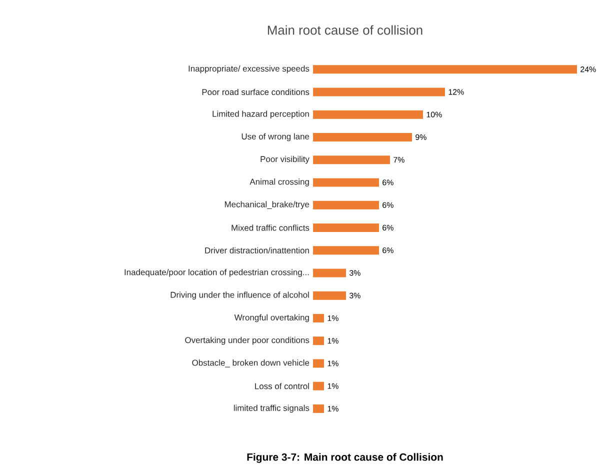 This screenshot has width=612, height=472. What do you see at coordinates (247, 340) in the screenshot?
I see `y-tick-label: Overtaking under poor conditions` at bounding box center [247, 340].